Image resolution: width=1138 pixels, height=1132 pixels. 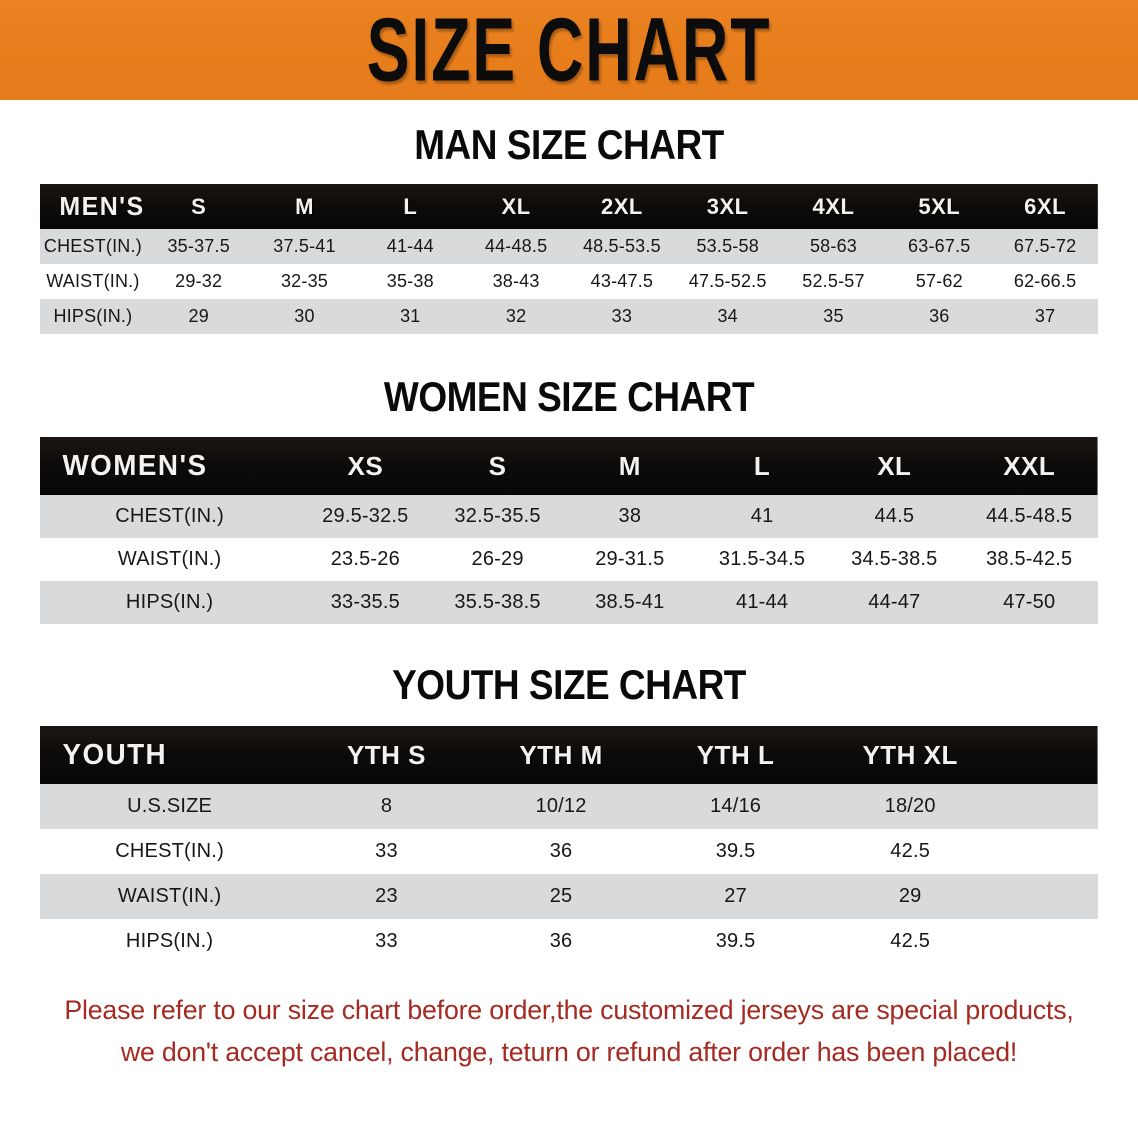 What do you see at coordinates (894, 559) in the screenshot?
I see `women-row-1-cell-4: 34.5-38.5` at bounding box center [894, 559].